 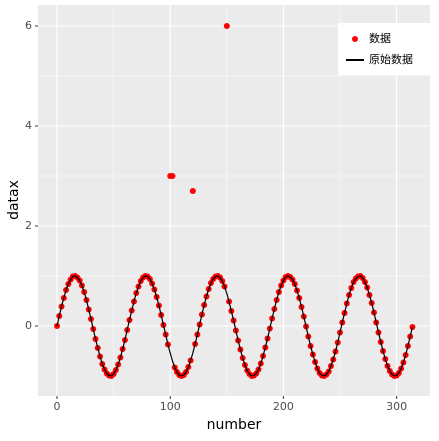 What do you see at coordinates (380, 38) in the screenshot?
I see `legend-label: 数据` at bounding box center [380, 38].